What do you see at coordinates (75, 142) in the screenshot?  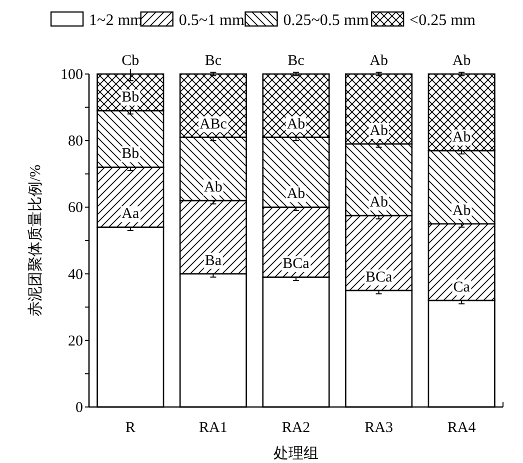 I see `y-tick-label: 80` at bounding box center [75, 142].